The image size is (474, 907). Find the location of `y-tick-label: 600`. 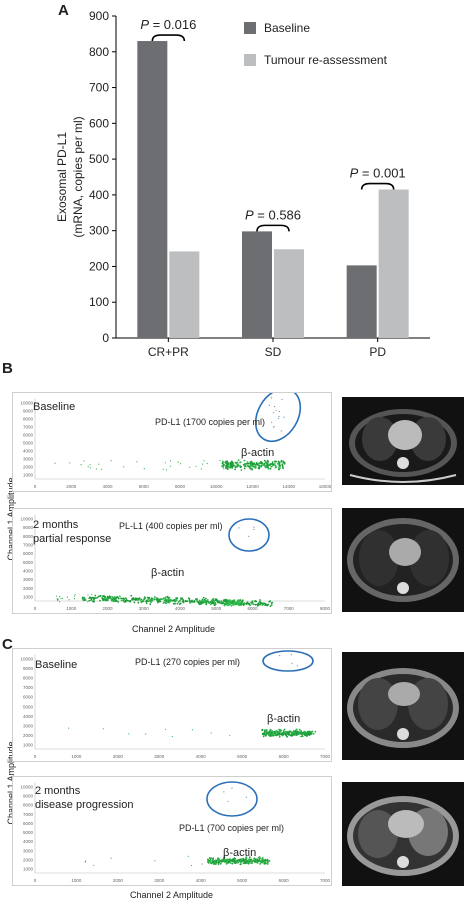

y-tick-label: 600 is located at coordinates (99, 123).